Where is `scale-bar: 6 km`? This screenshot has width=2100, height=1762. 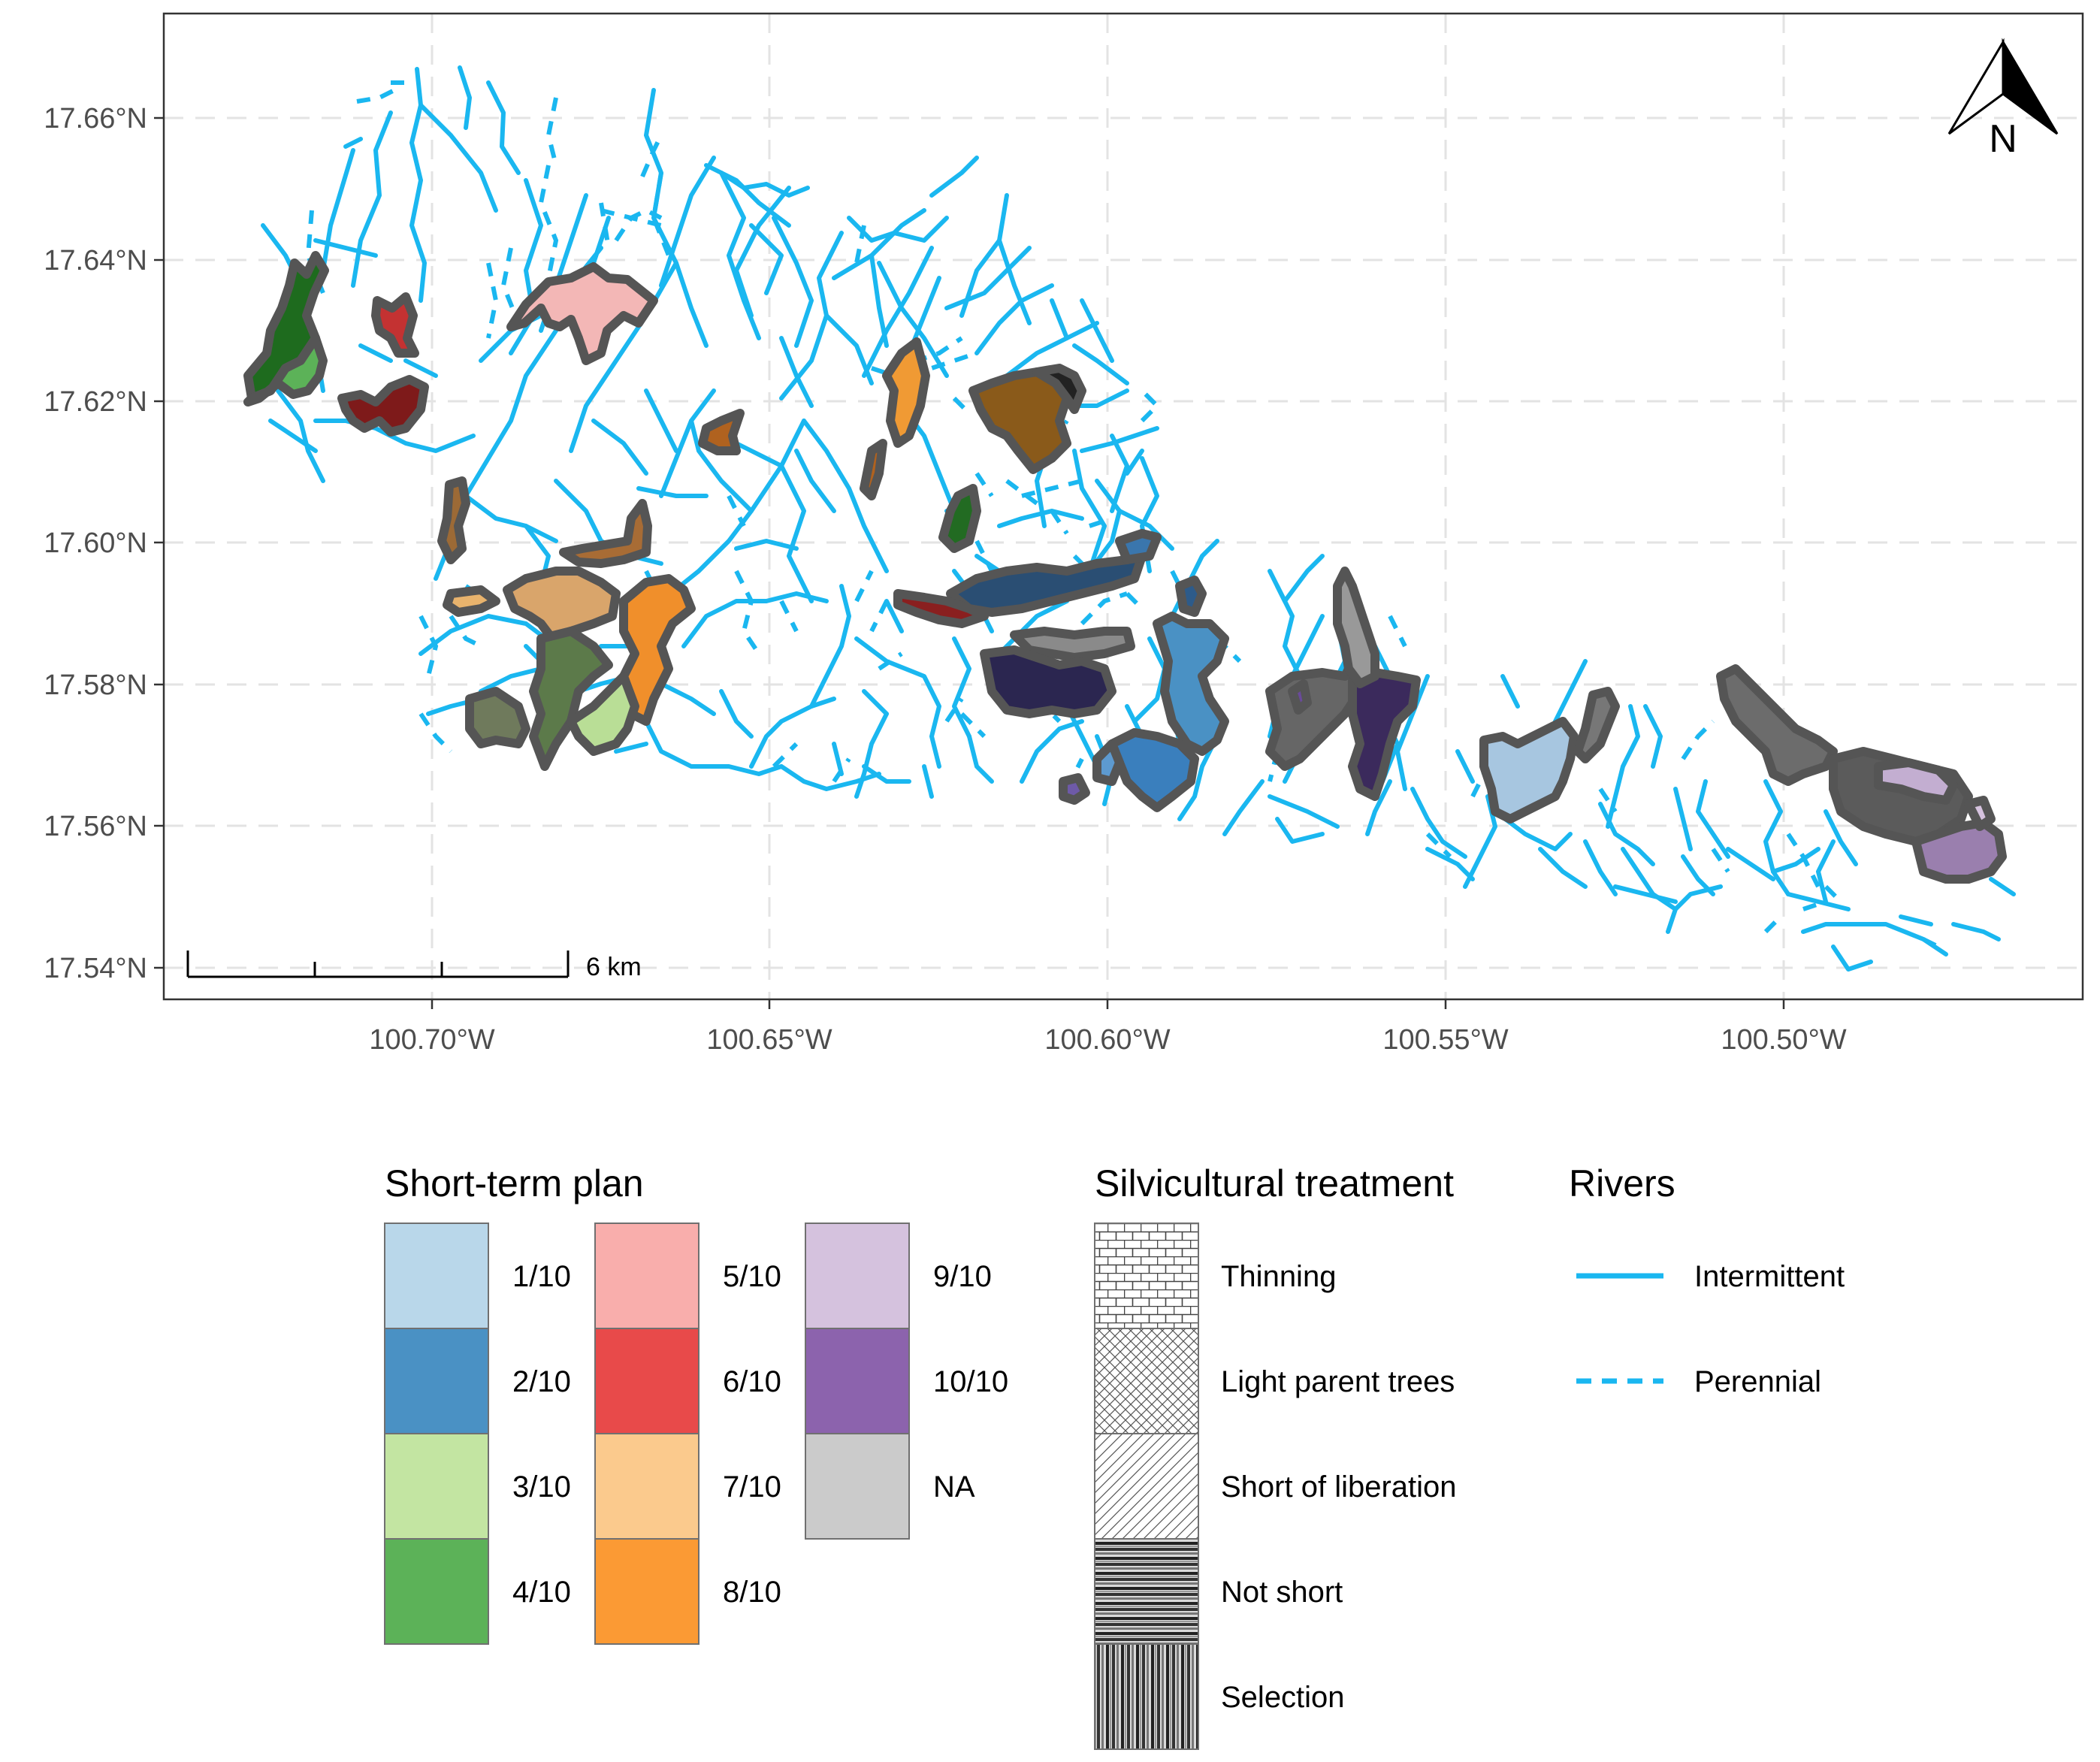
scale-bar: 6 km is located at coordinates (414, 966).